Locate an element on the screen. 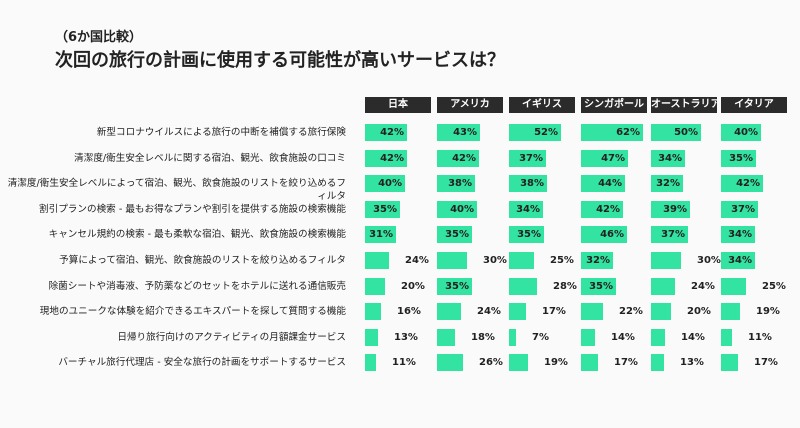  chart-title: 次回の旅行の計画に使用する可能性が高いサービスは？ is located at coordinates (280, 60).